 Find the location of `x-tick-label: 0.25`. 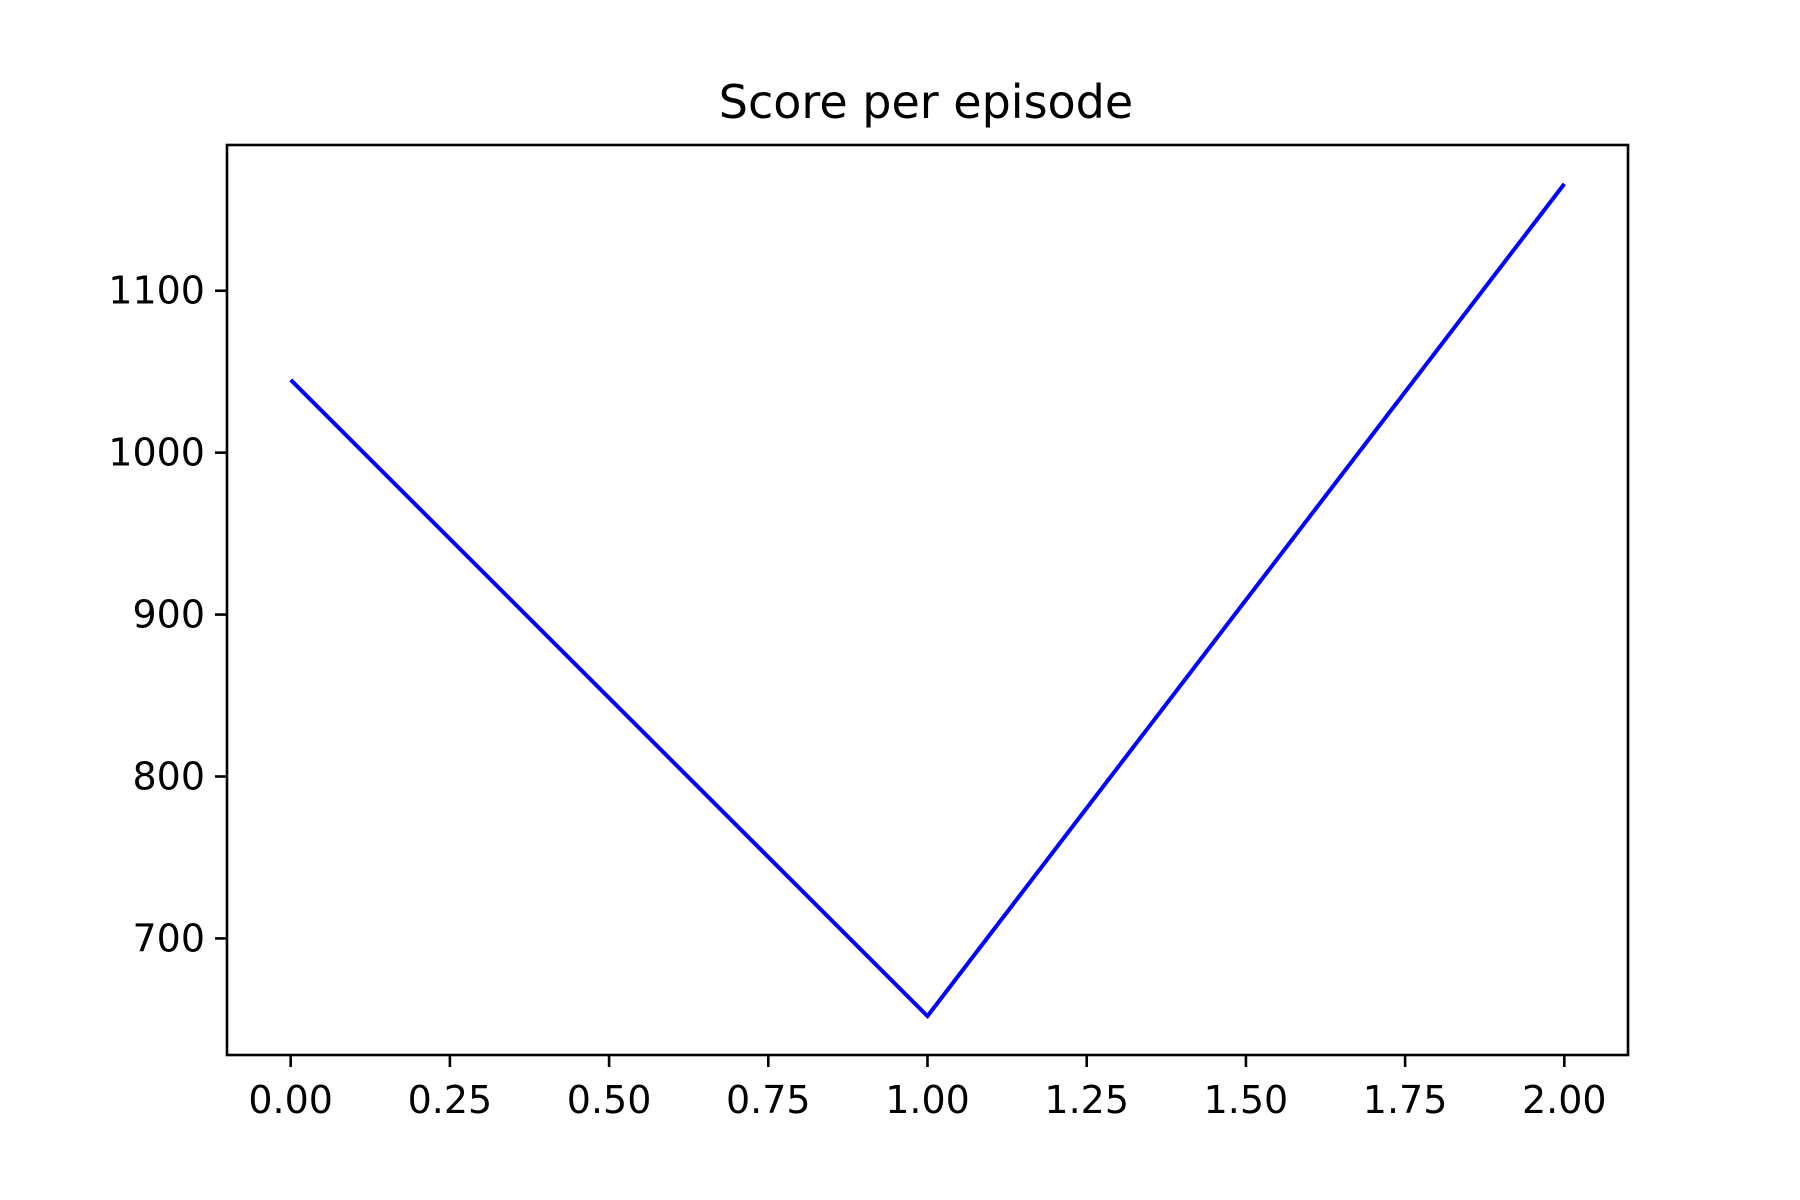

x-tick-label: 0.25 is located at coordinates (450, 1100).